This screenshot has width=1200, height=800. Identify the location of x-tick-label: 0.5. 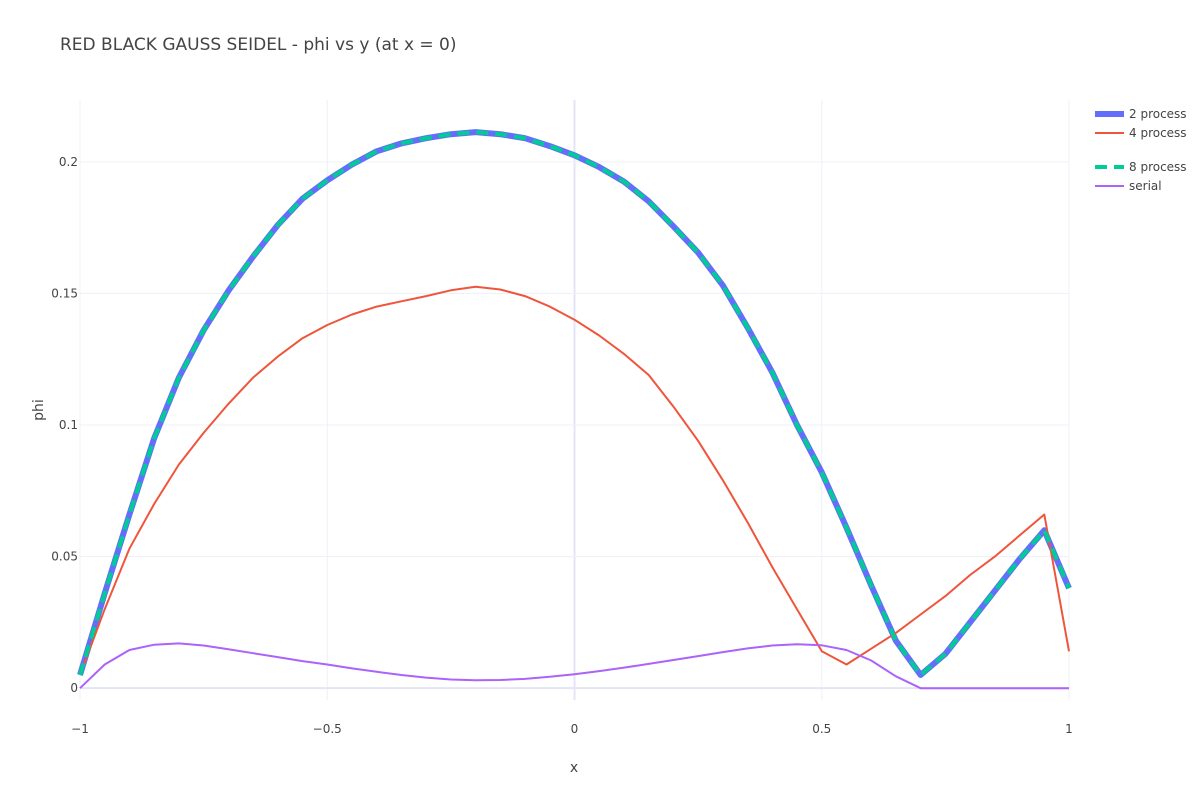
(821, 729).